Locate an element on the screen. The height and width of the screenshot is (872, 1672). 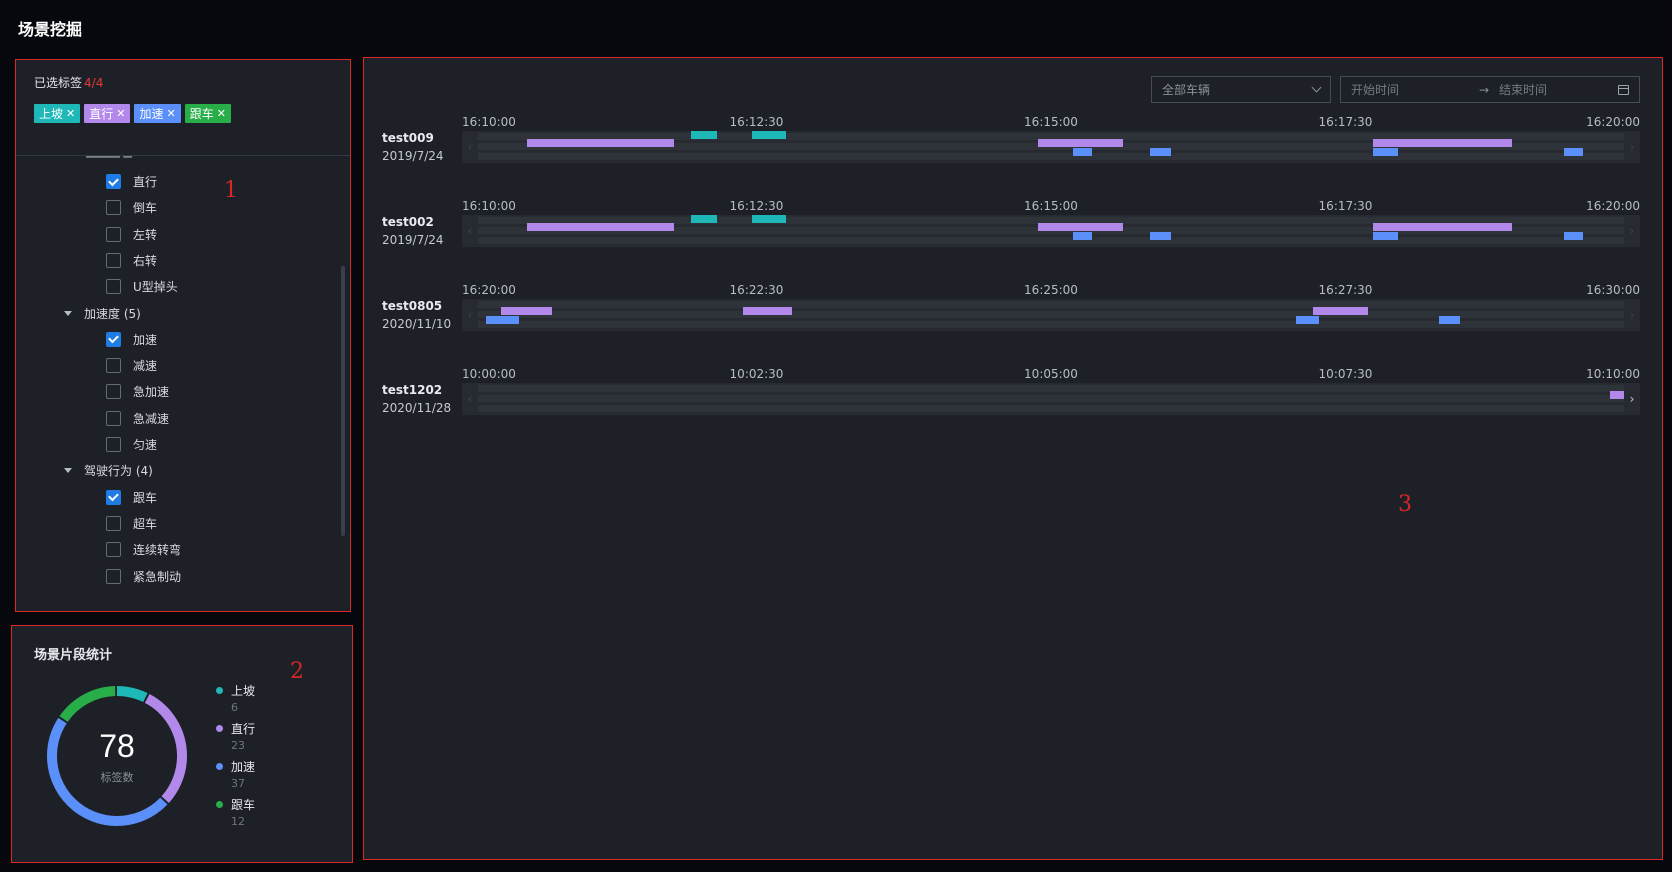
page-title: 场景挖掘 is located at coordinates (50, 29).